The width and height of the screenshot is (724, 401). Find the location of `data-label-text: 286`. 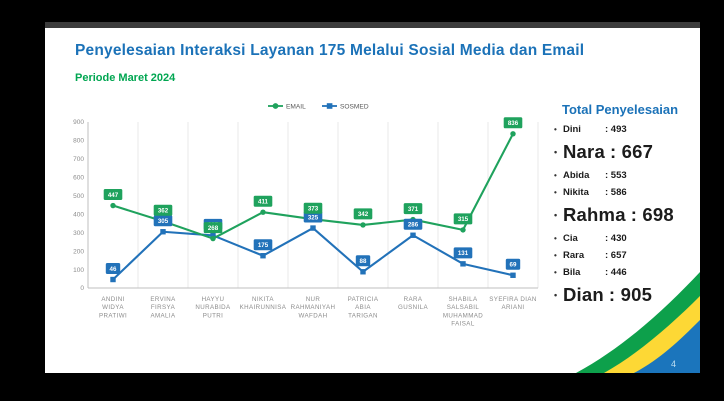

data-label-text: 286 is located at coordinates (413, 225).